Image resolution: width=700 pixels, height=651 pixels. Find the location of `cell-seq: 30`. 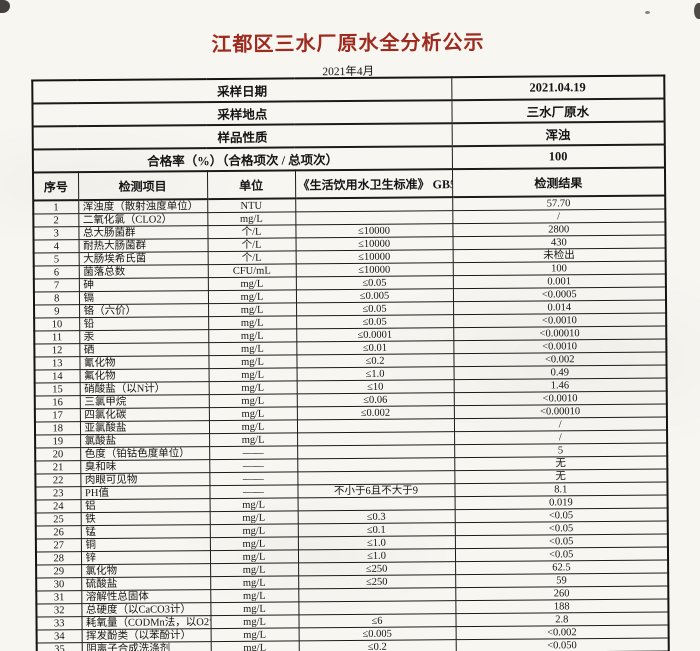

cell-seq: 30 is located at coordinates (59, 584).